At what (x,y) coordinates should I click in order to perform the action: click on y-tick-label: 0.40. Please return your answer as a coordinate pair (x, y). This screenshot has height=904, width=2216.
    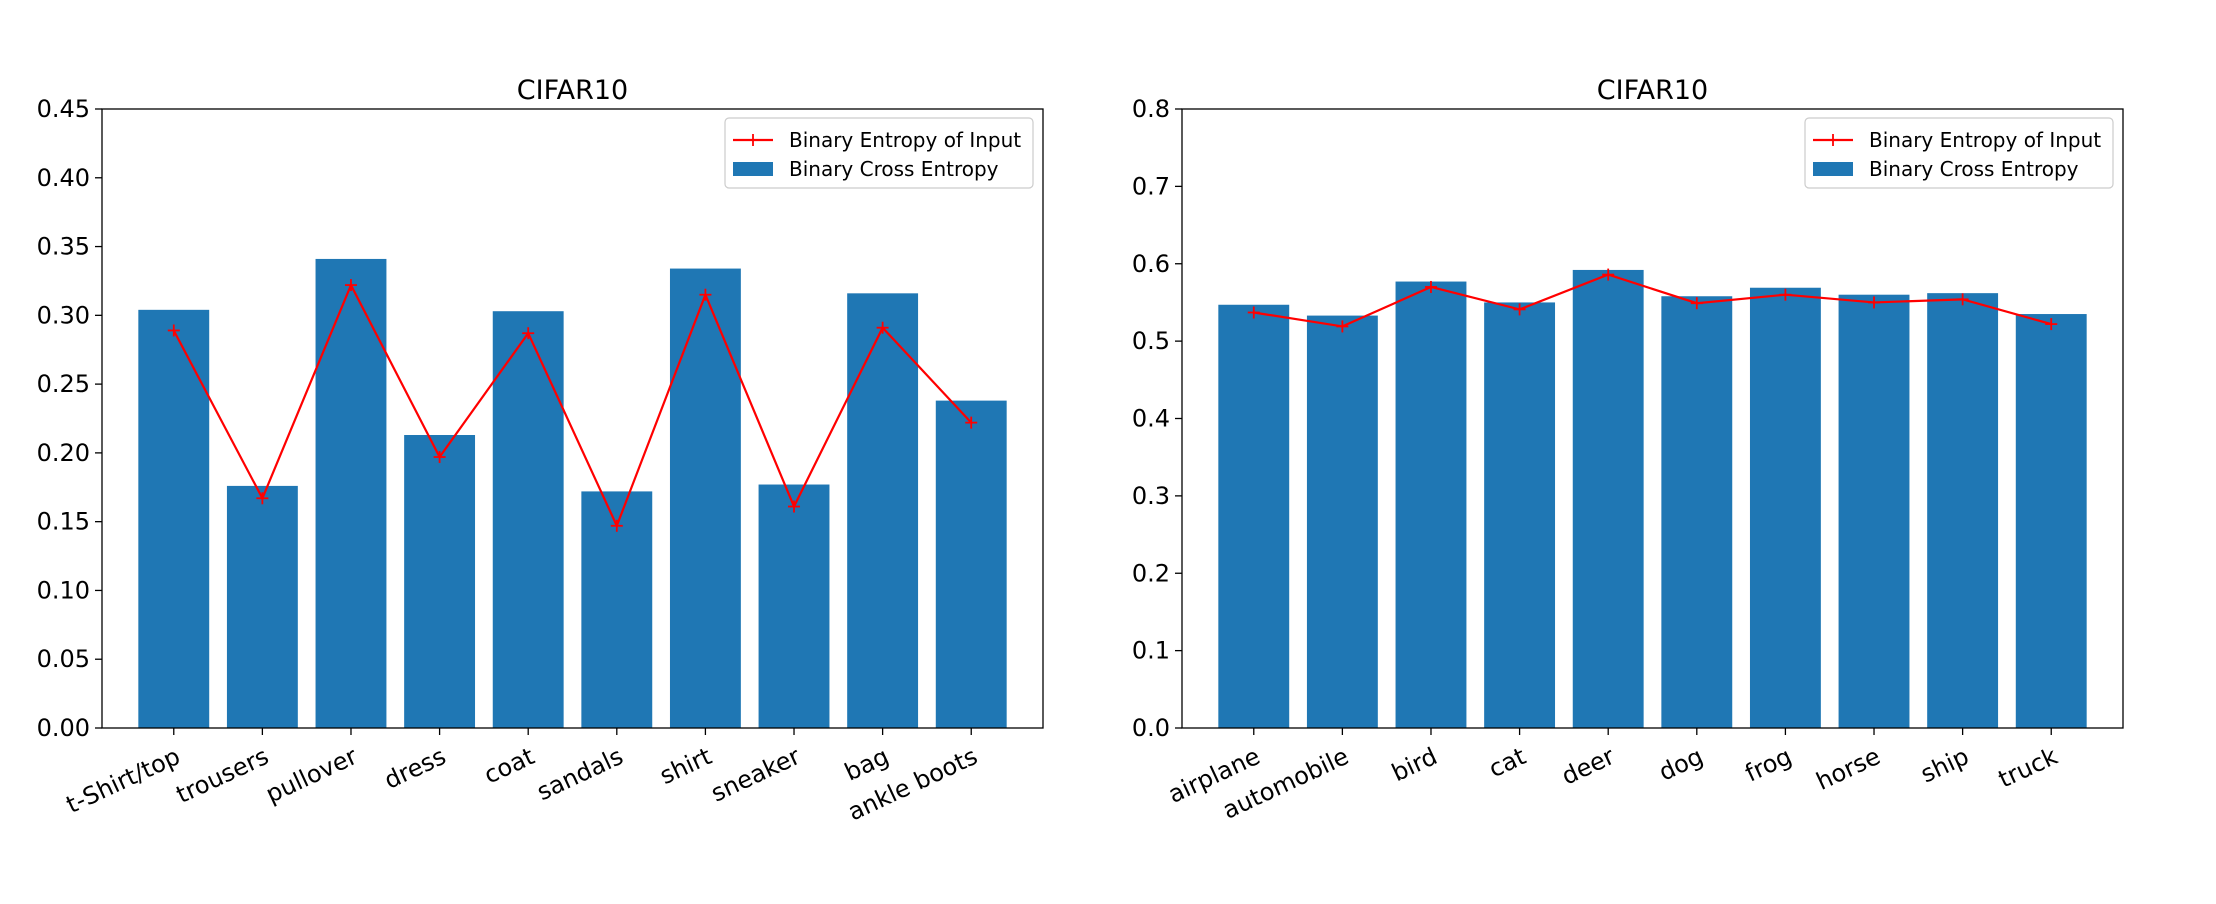
    Looking at the image, I should click on (63, 178).